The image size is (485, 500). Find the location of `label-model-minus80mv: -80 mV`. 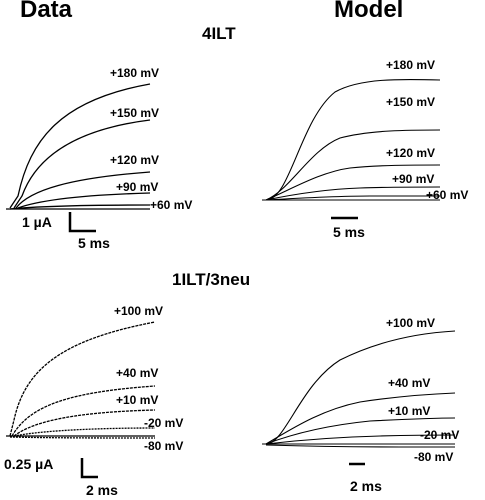

label-model-minus80mv: -80 mV is located at coordinates (434, 457).